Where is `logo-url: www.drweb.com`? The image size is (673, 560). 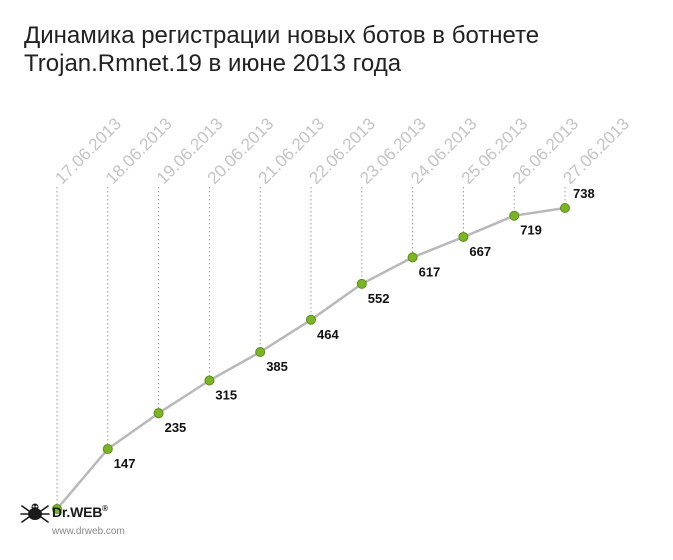 logo-url: www.drweb.com is located at coordinates (88, 531).